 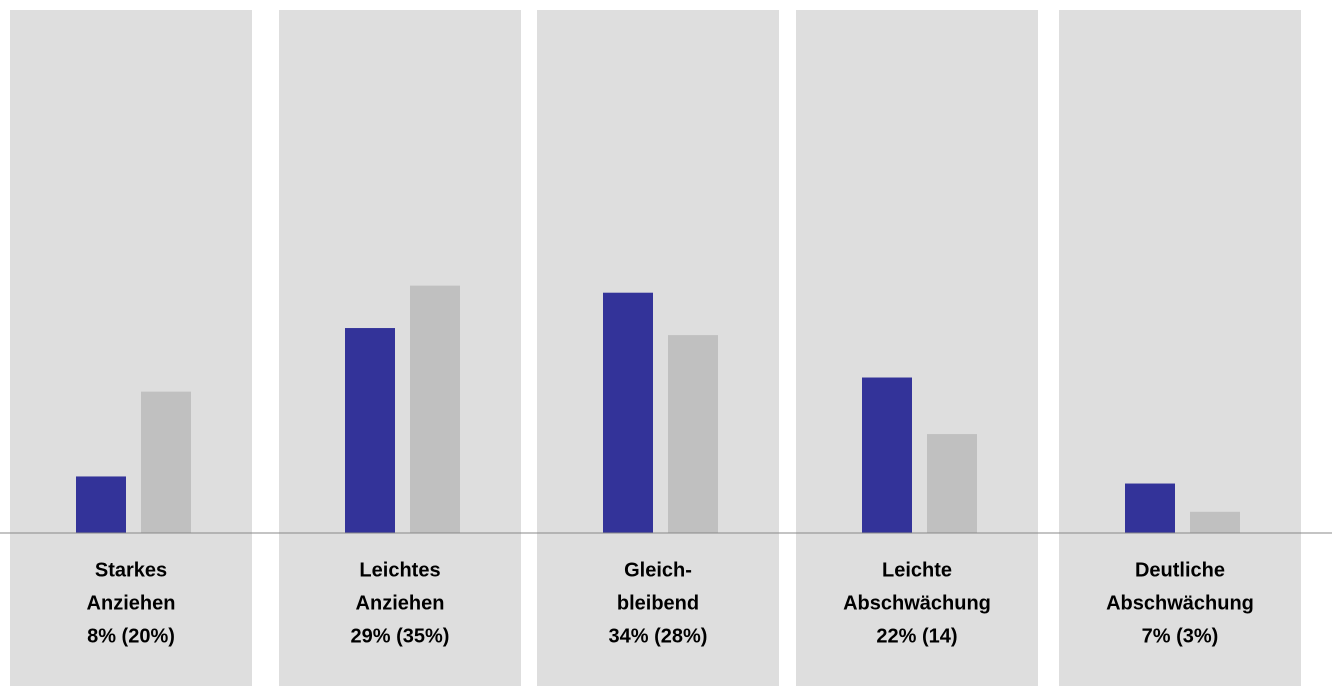 I want to click on value-label: 29% (35%), so click(x=400, y=636).